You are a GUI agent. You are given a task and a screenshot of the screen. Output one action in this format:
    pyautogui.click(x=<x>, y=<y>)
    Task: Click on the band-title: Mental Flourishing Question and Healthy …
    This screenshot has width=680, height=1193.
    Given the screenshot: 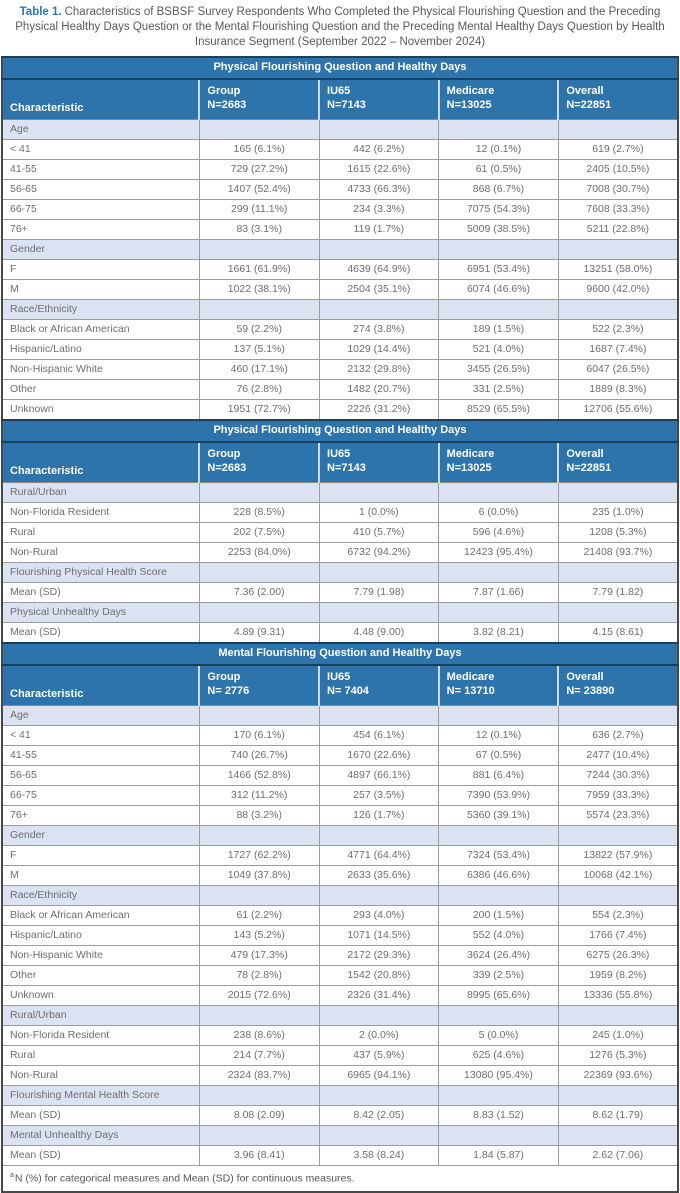 What is the action you would take?
    pyautogui.click(x=340, y=653)
    